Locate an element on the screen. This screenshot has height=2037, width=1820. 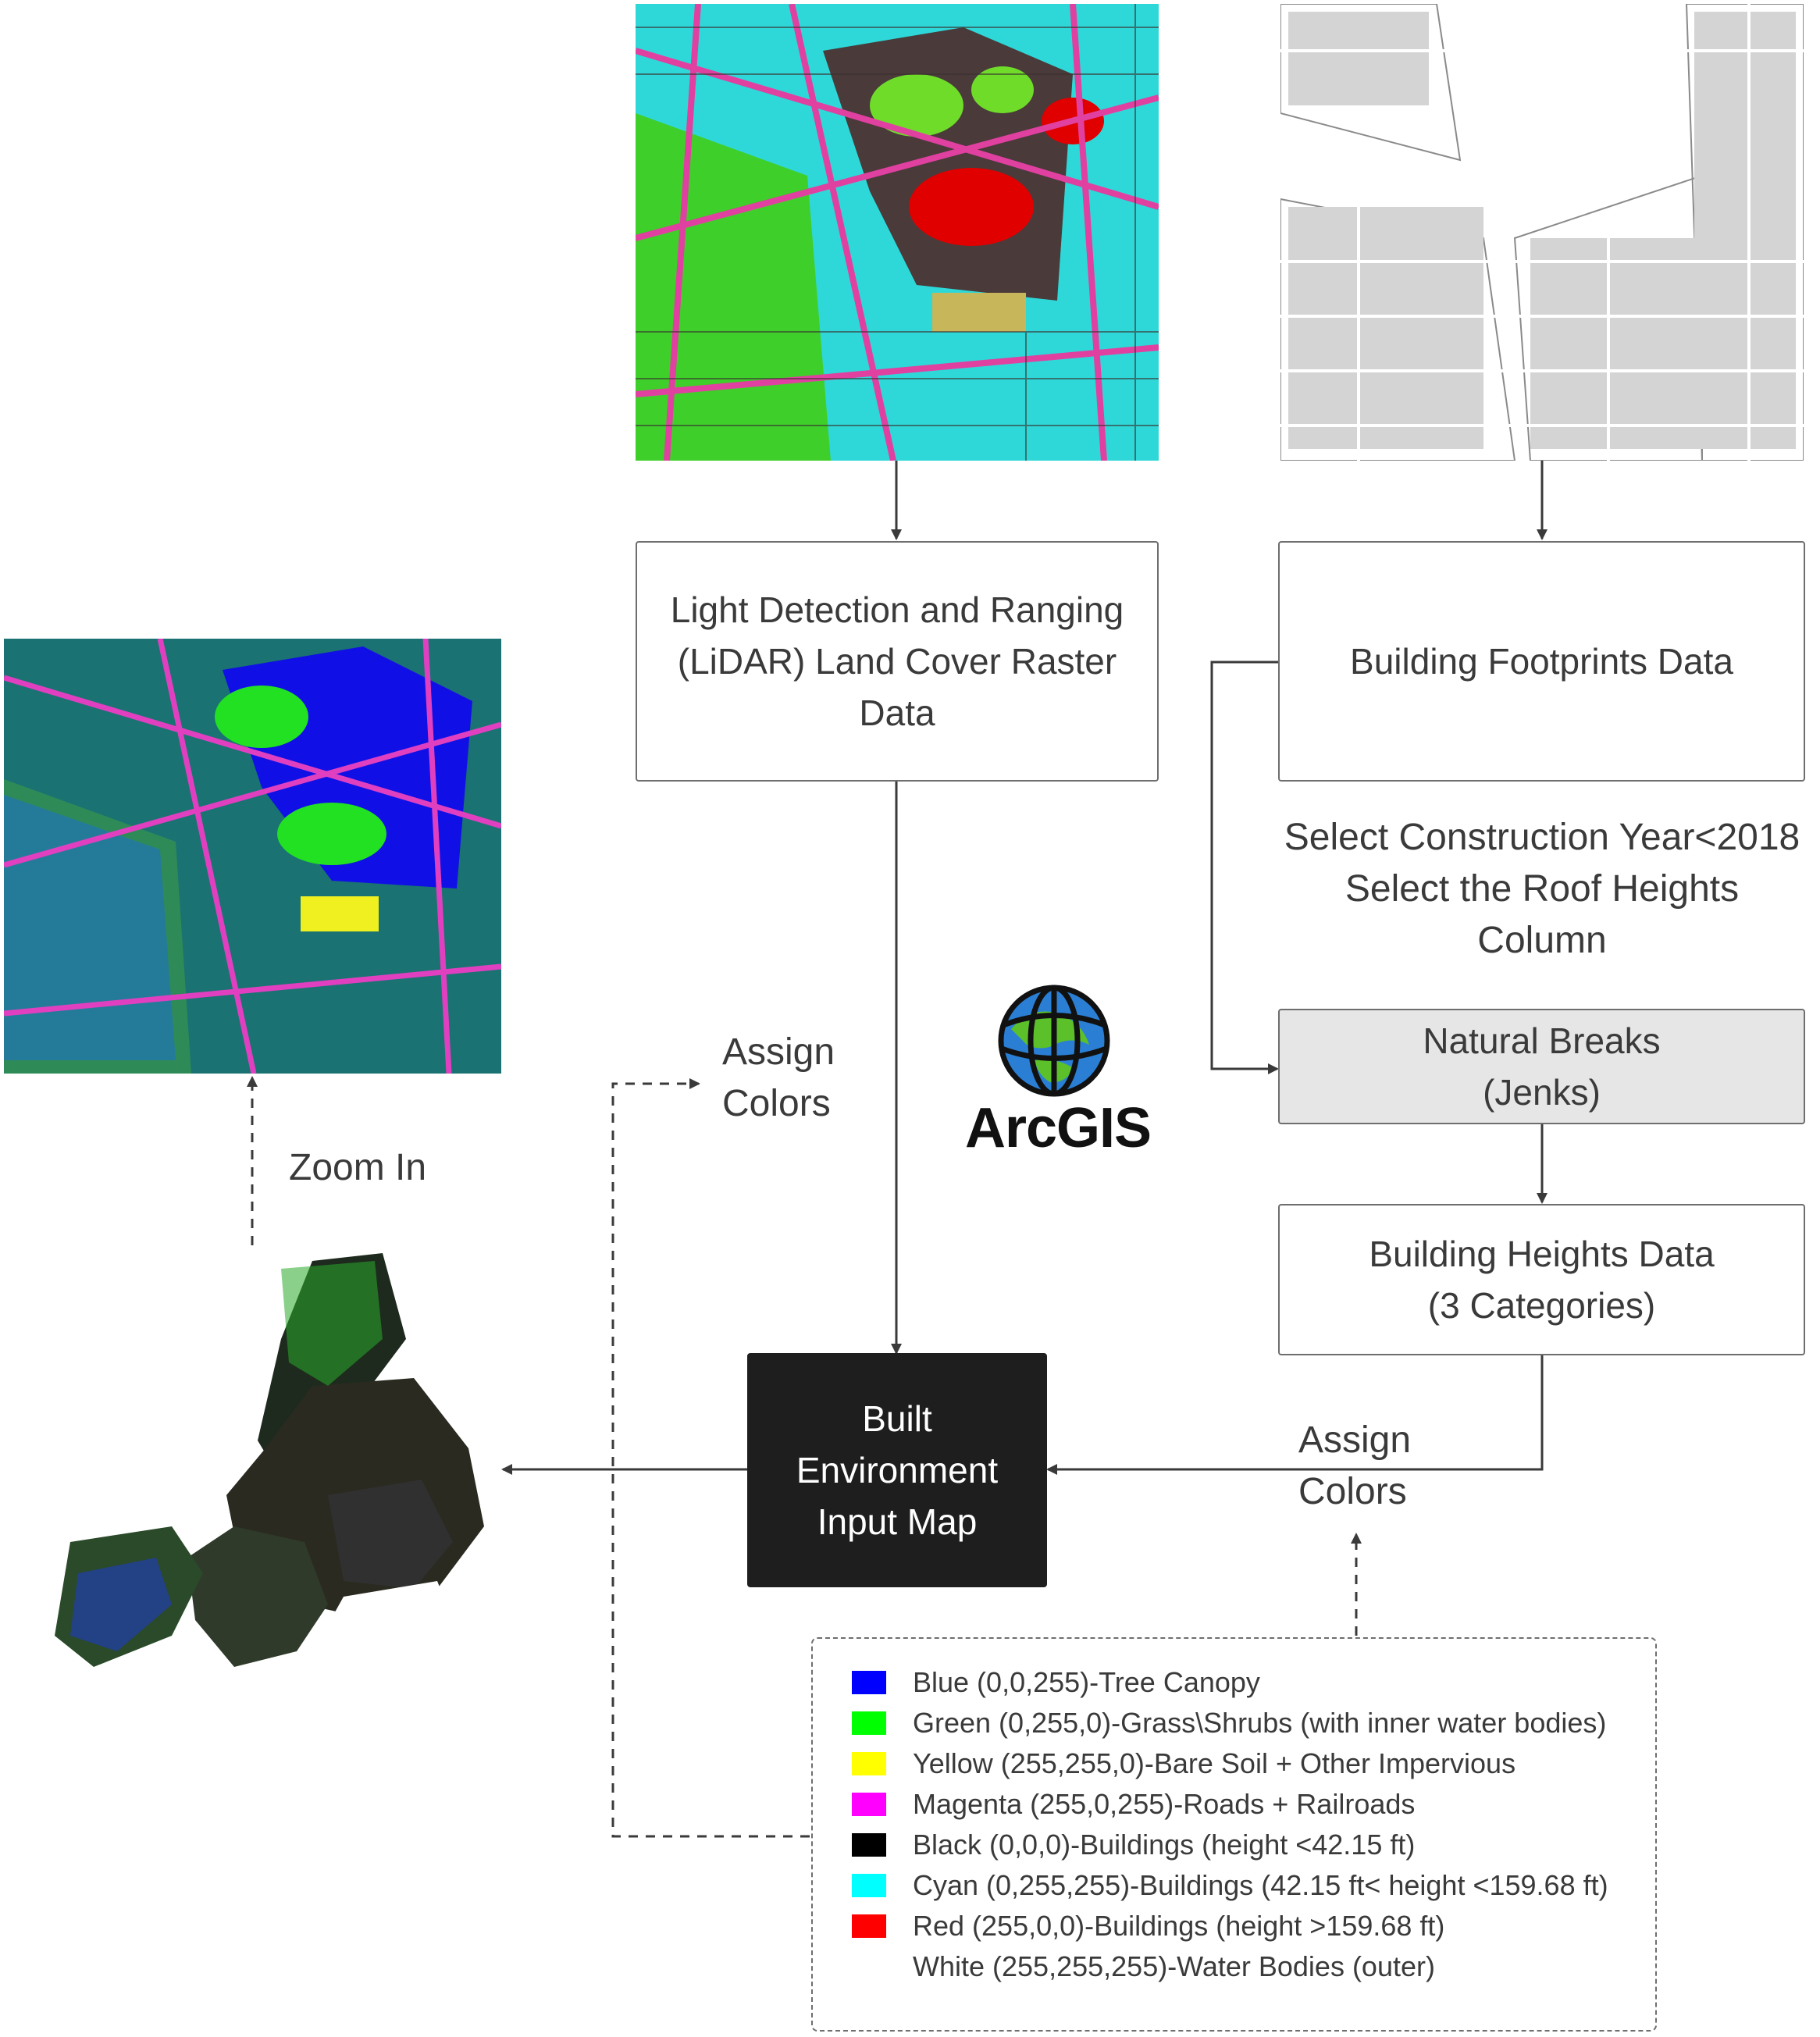
building-footprints-label: Building Footprints Data is located at coordinates (1541, 661).